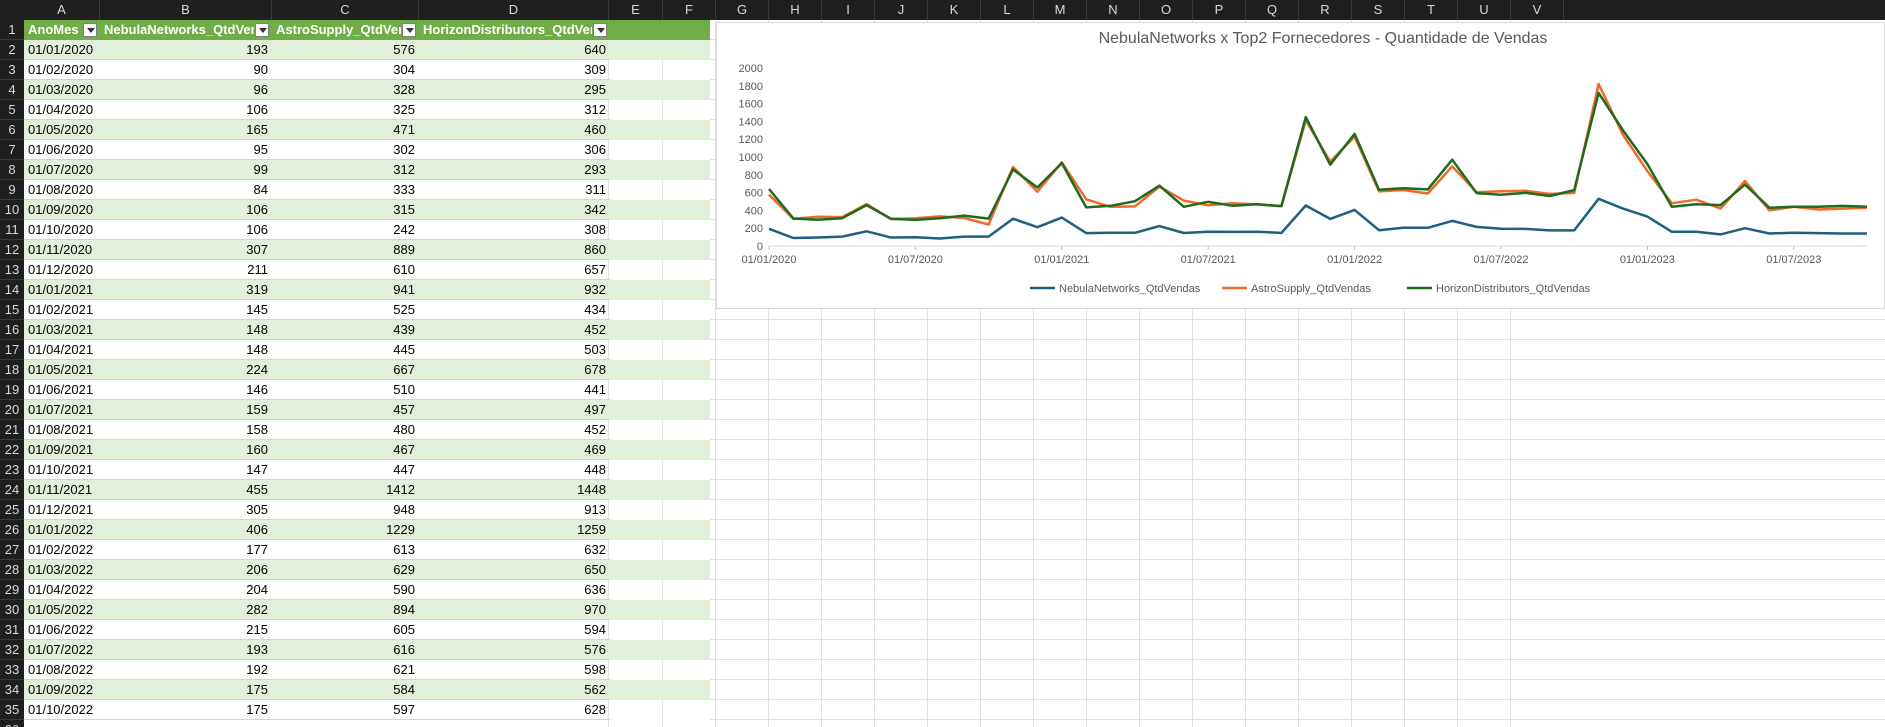 This screenshot has width=1885, height=727. Describe the element at coordinates (1166, 10) in the screenshot. I see `column-header-o: O` at that location.